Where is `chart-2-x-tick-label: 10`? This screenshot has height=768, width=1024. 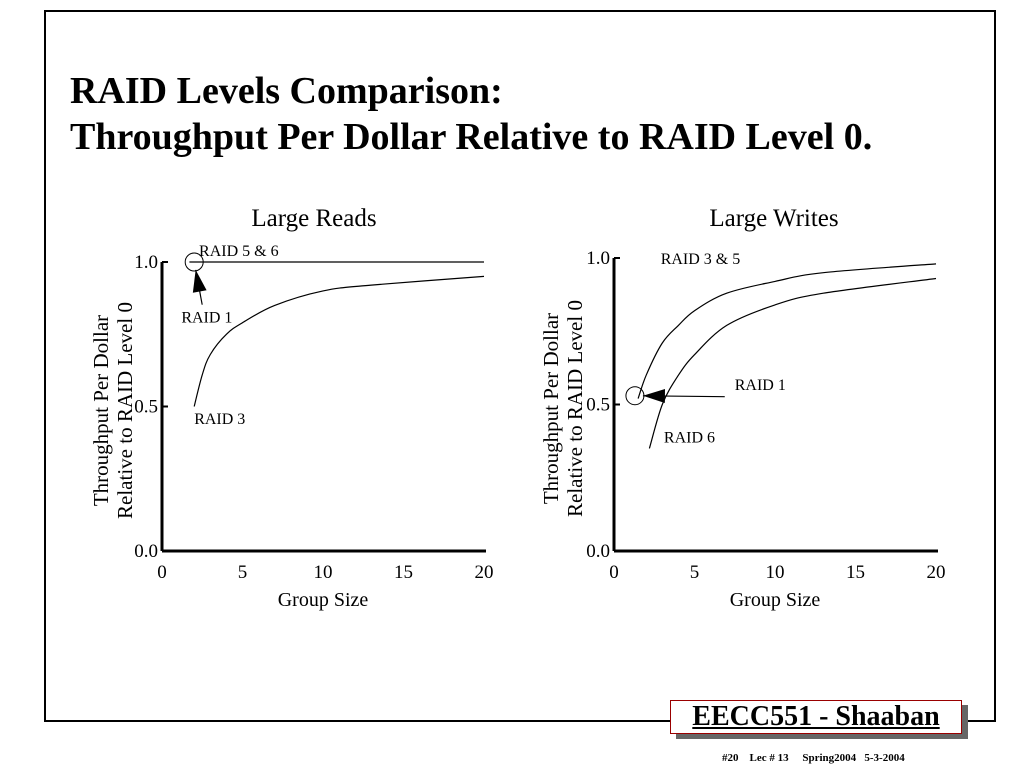 chart-2-x-tick-label: 10 is located at coordinates (775, 572).